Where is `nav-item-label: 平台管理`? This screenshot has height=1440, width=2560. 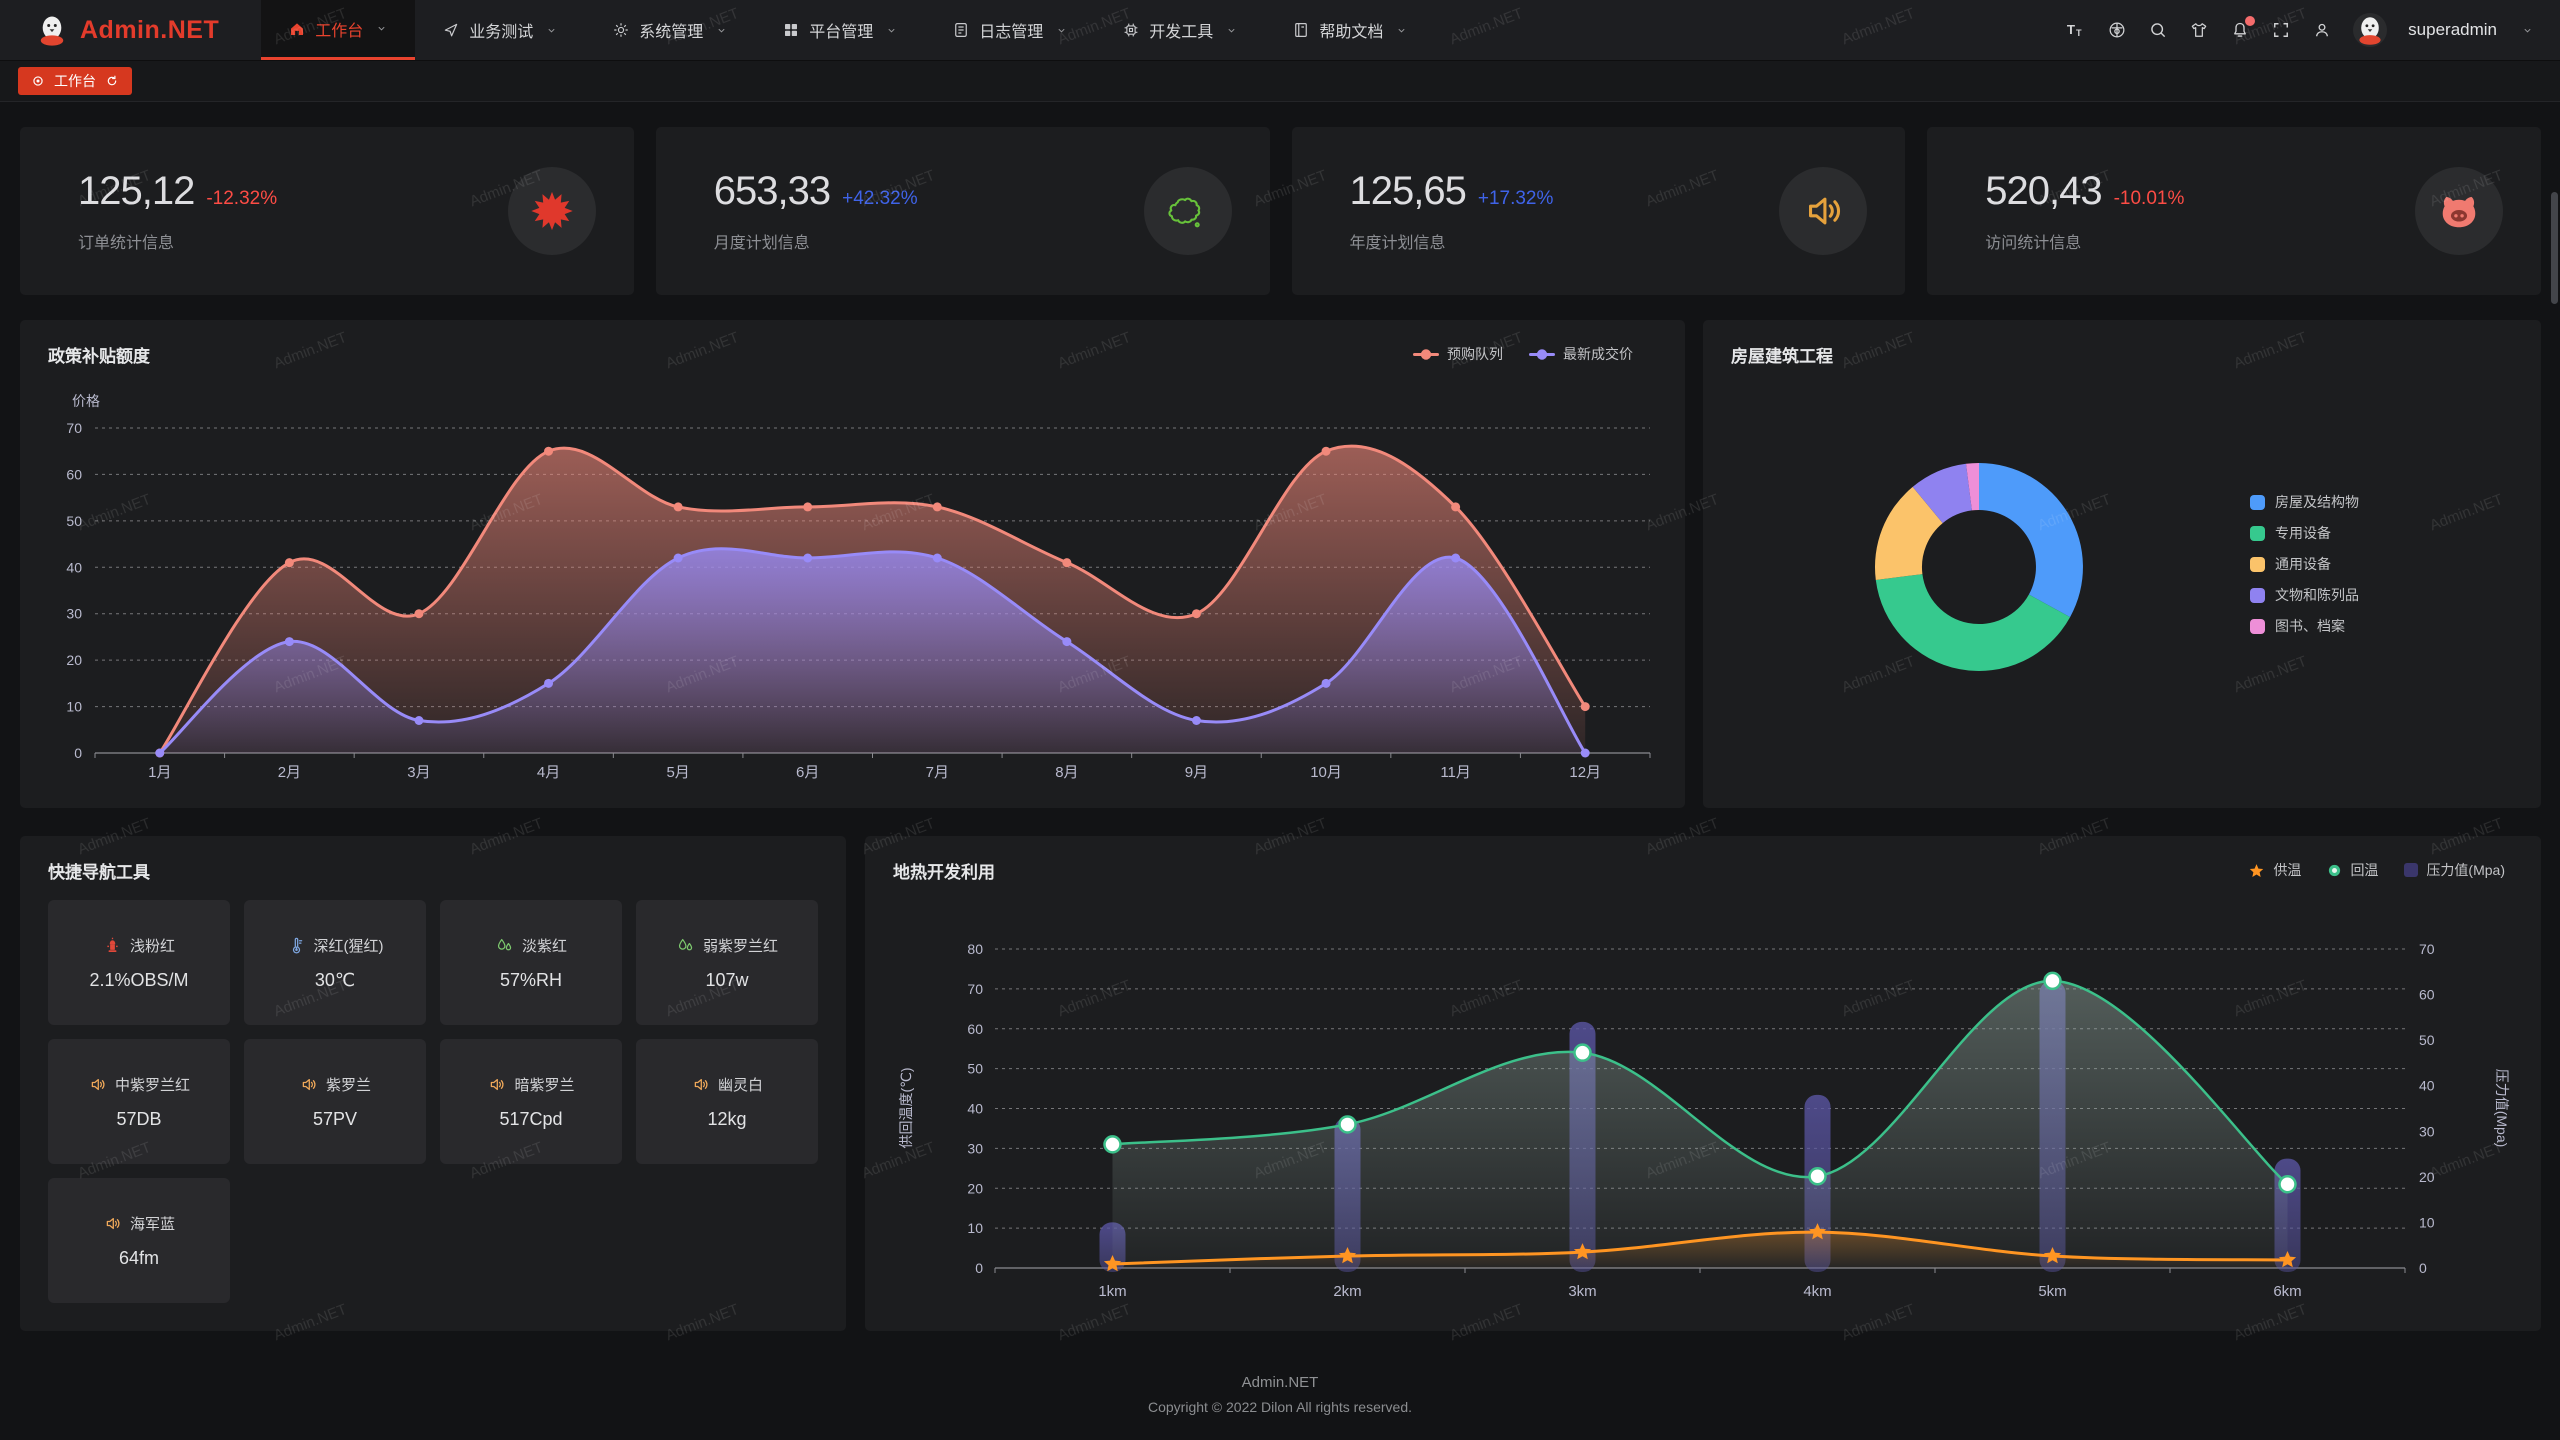
nav-item-label: 平台管理 is located at coordinates (841, 32).